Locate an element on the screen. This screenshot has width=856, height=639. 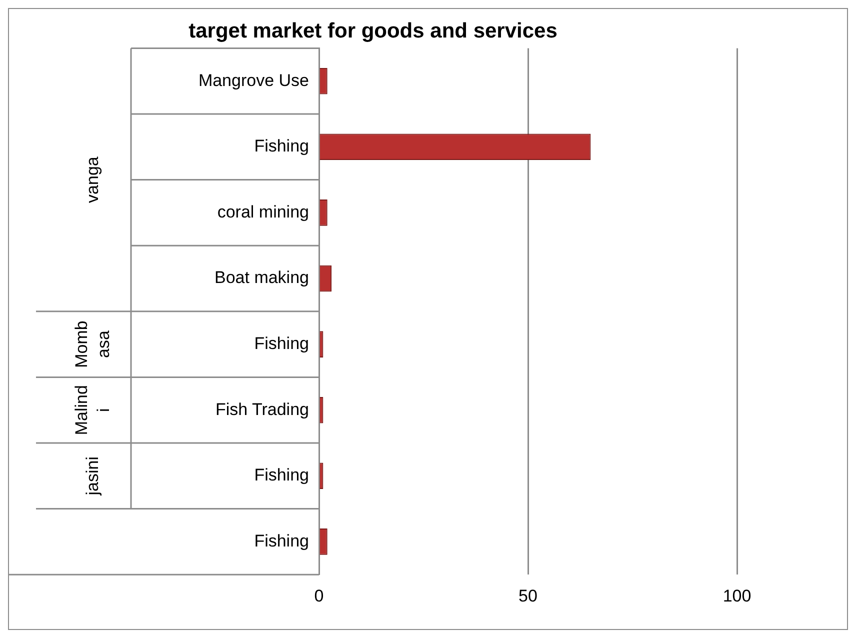
text: Malindi is located at coordinates (93, 410).